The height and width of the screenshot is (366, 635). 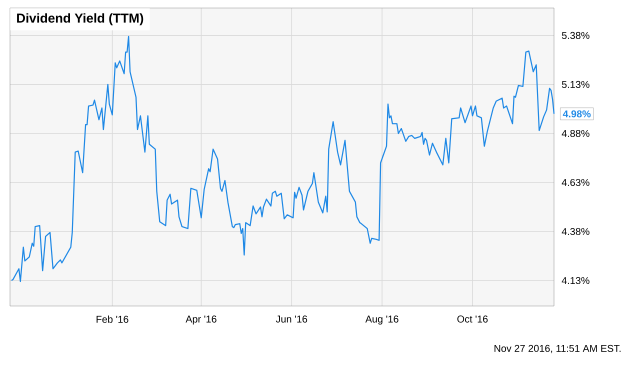 I want to click on x-tick-label: Feb '16, so click(x=112, y=319).